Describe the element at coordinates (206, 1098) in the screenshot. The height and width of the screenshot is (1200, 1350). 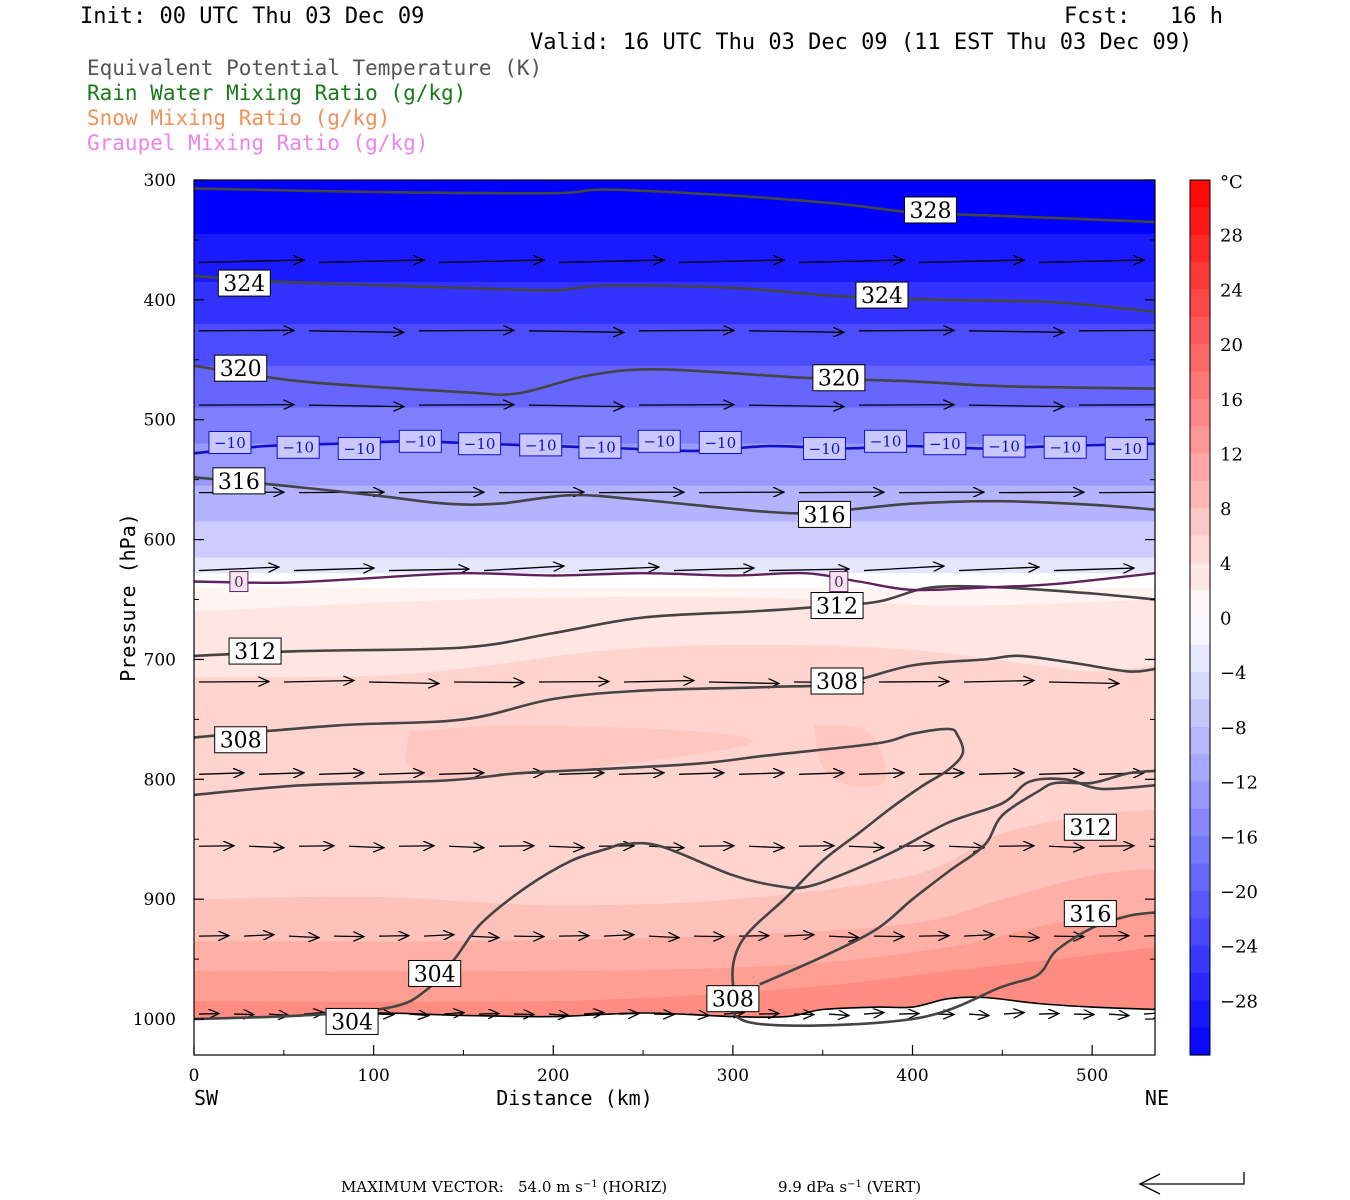
I see `sw-label: SW` at that location.